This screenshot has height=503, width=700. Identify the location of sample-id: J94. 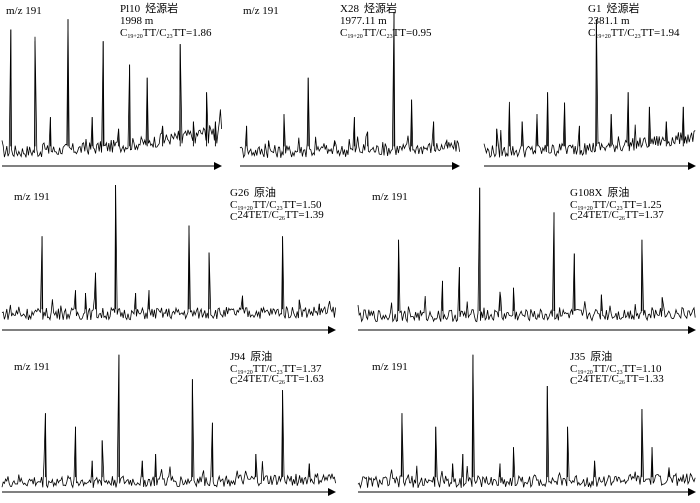
(238, 357).